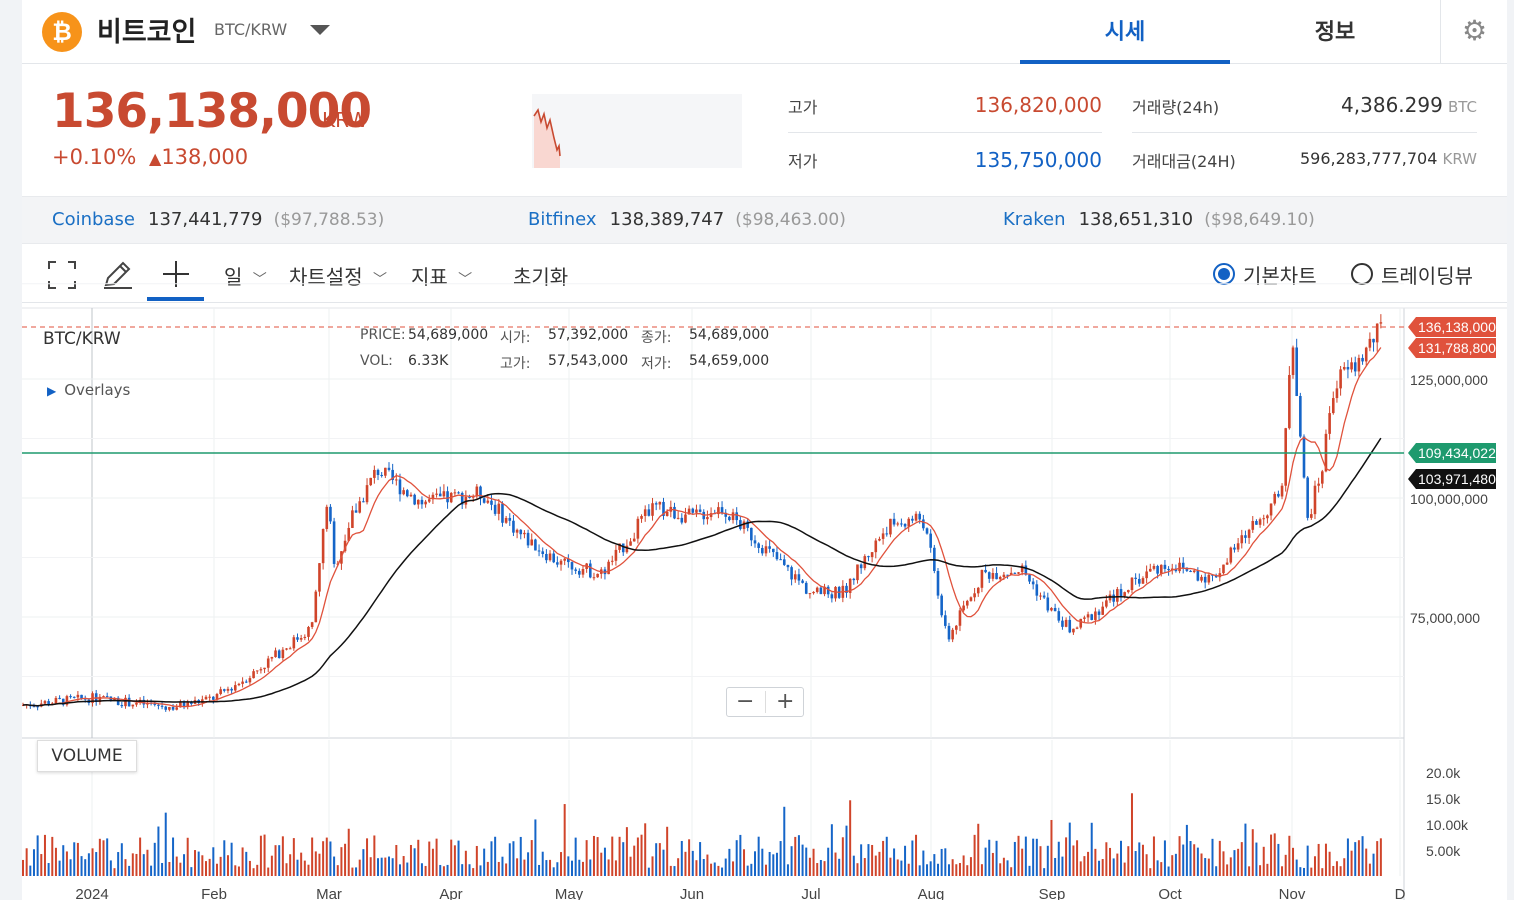 This screenshot has height=900, width=1514. What do you see at coordinates (562, 219) in the screenshot?
I see `exchange-name: Bitfinex` at bounding box center [562, 219].